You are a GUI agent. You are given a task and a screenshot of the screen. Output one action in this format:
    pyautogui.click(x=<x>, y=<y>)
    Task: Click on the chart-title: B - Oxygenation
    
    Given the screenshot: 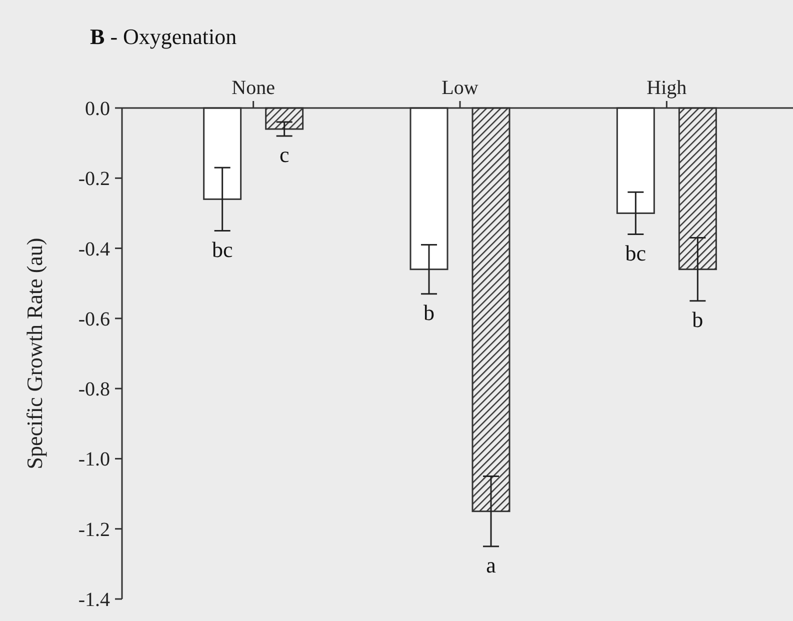 What is the action you would take?
    pyautogui.click(x=163, y=36)
    